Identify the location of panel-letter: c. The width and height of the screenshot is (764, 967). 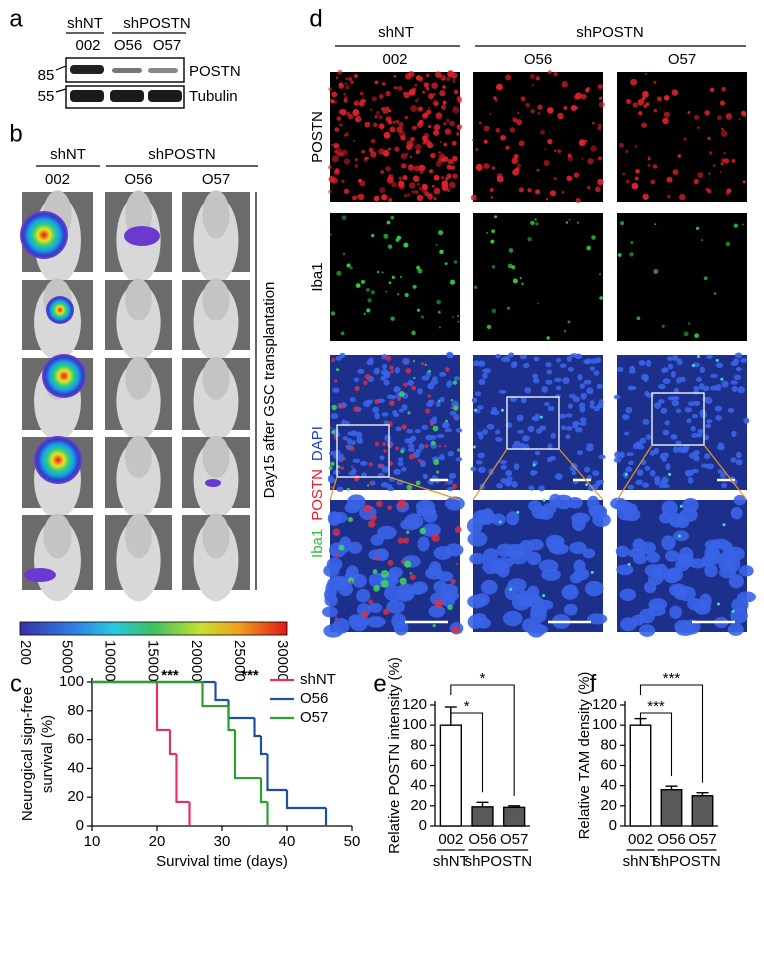
(16, 683).